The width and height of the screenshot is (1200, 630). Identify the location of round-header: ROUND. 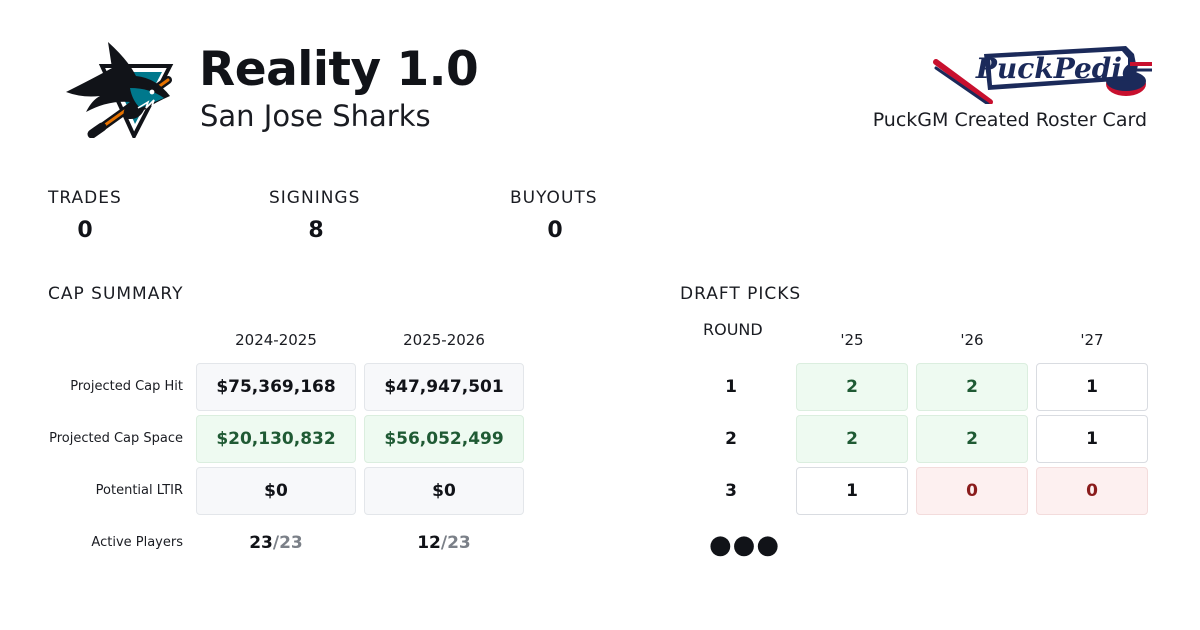
(733, 329).